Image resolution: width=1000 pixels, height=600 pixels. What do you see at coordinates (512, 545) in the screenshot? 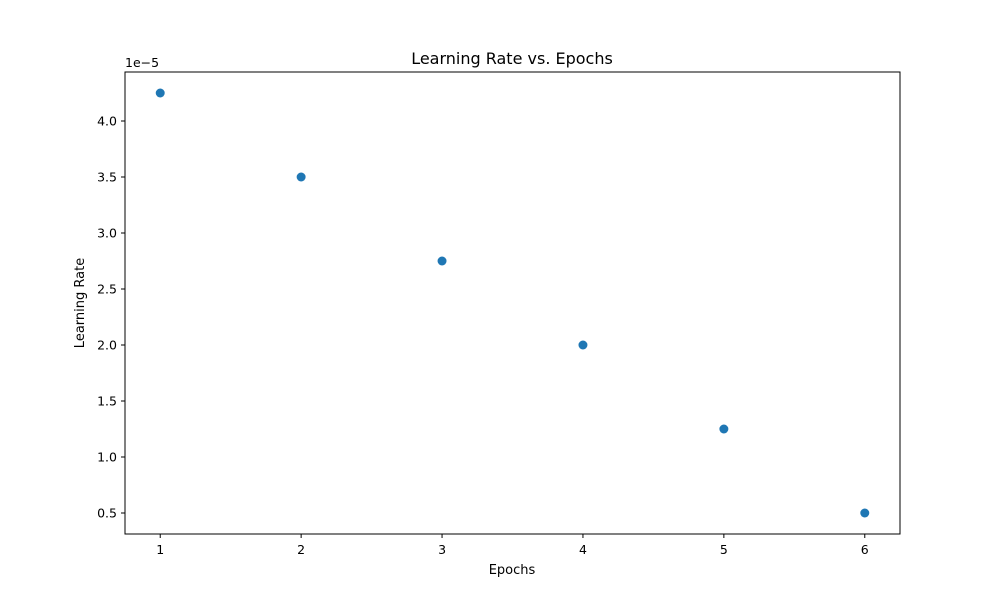
I see `x-axis-ticks: 1 2 3 4 5 6` at bounding box center [512, 545].